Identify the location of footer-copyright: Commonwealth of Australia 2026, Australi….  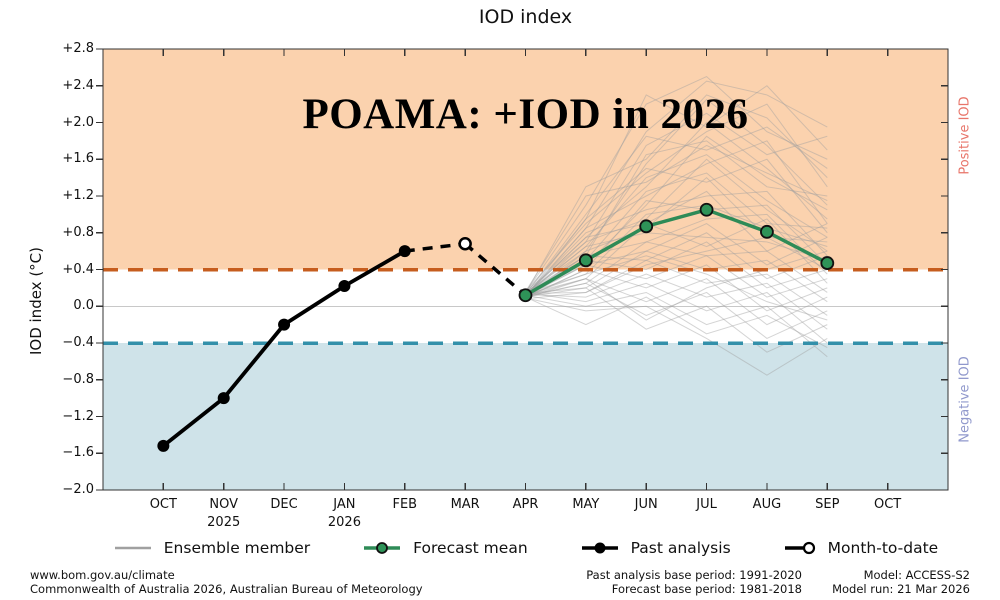
(226, 589).